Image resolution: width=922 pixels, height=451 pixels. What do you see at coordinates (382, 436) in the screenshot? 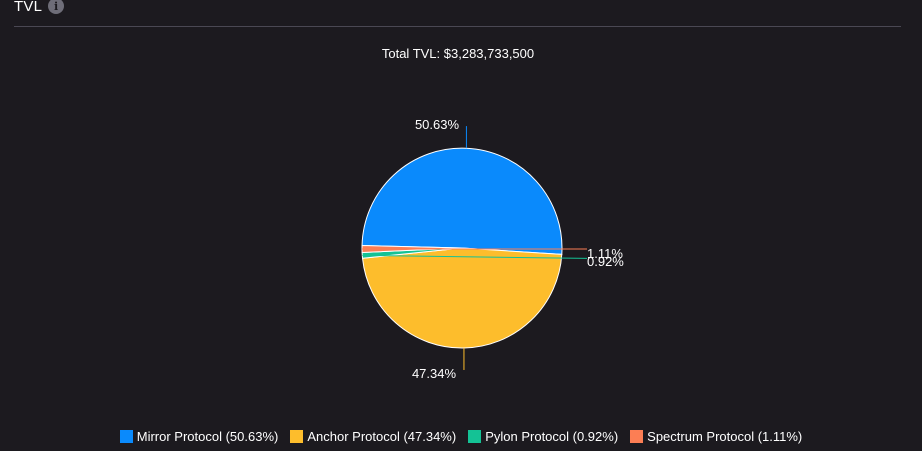
I see `legend-label: Anchor Protocol (47.34%)` at bounding box center [382, 436].